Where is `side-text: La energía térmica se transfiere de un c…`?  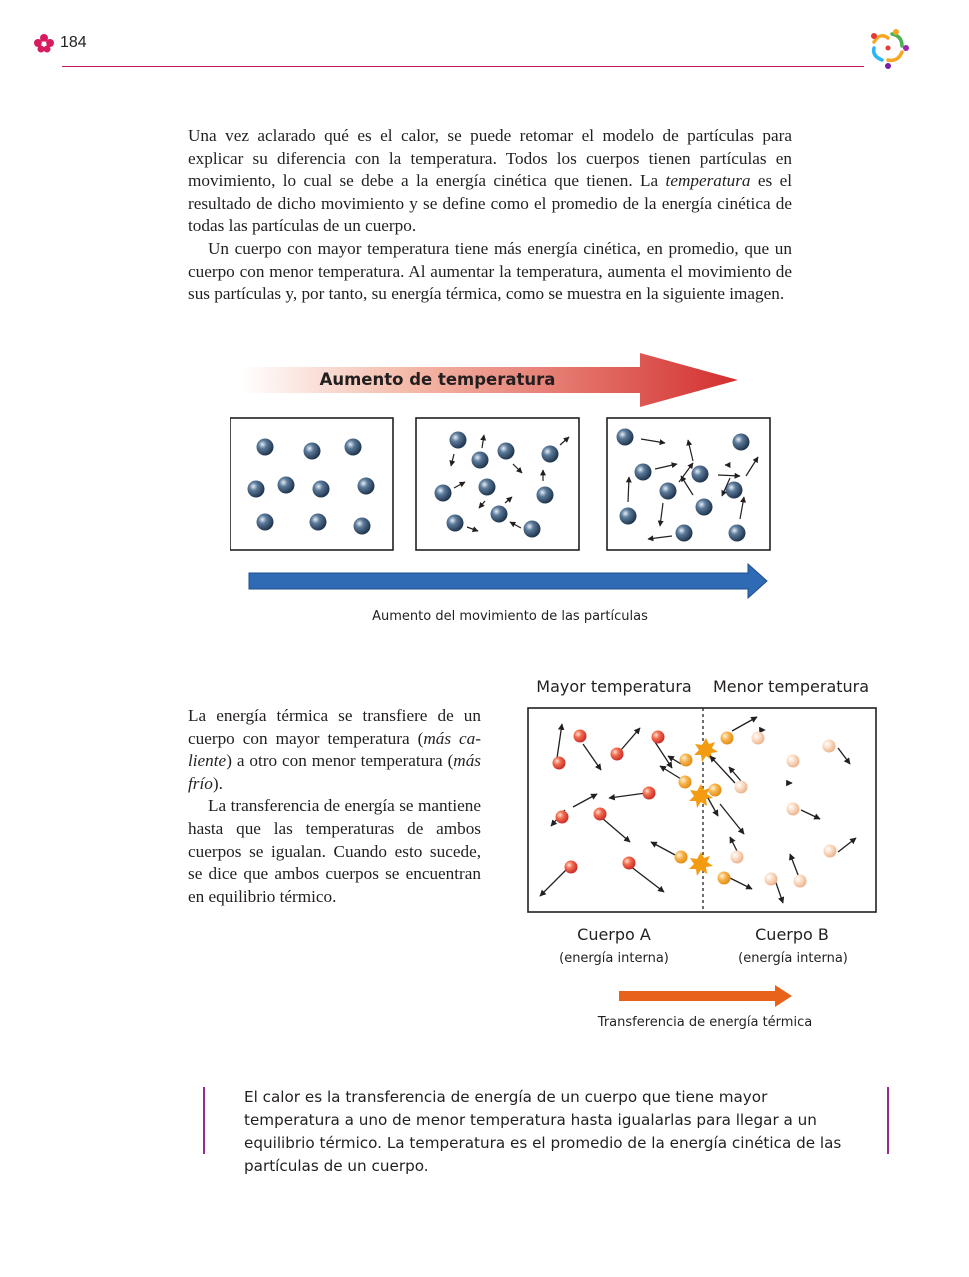
side-text: La energía térmica se transfiere de un c… is located at coordinates (334, 806).